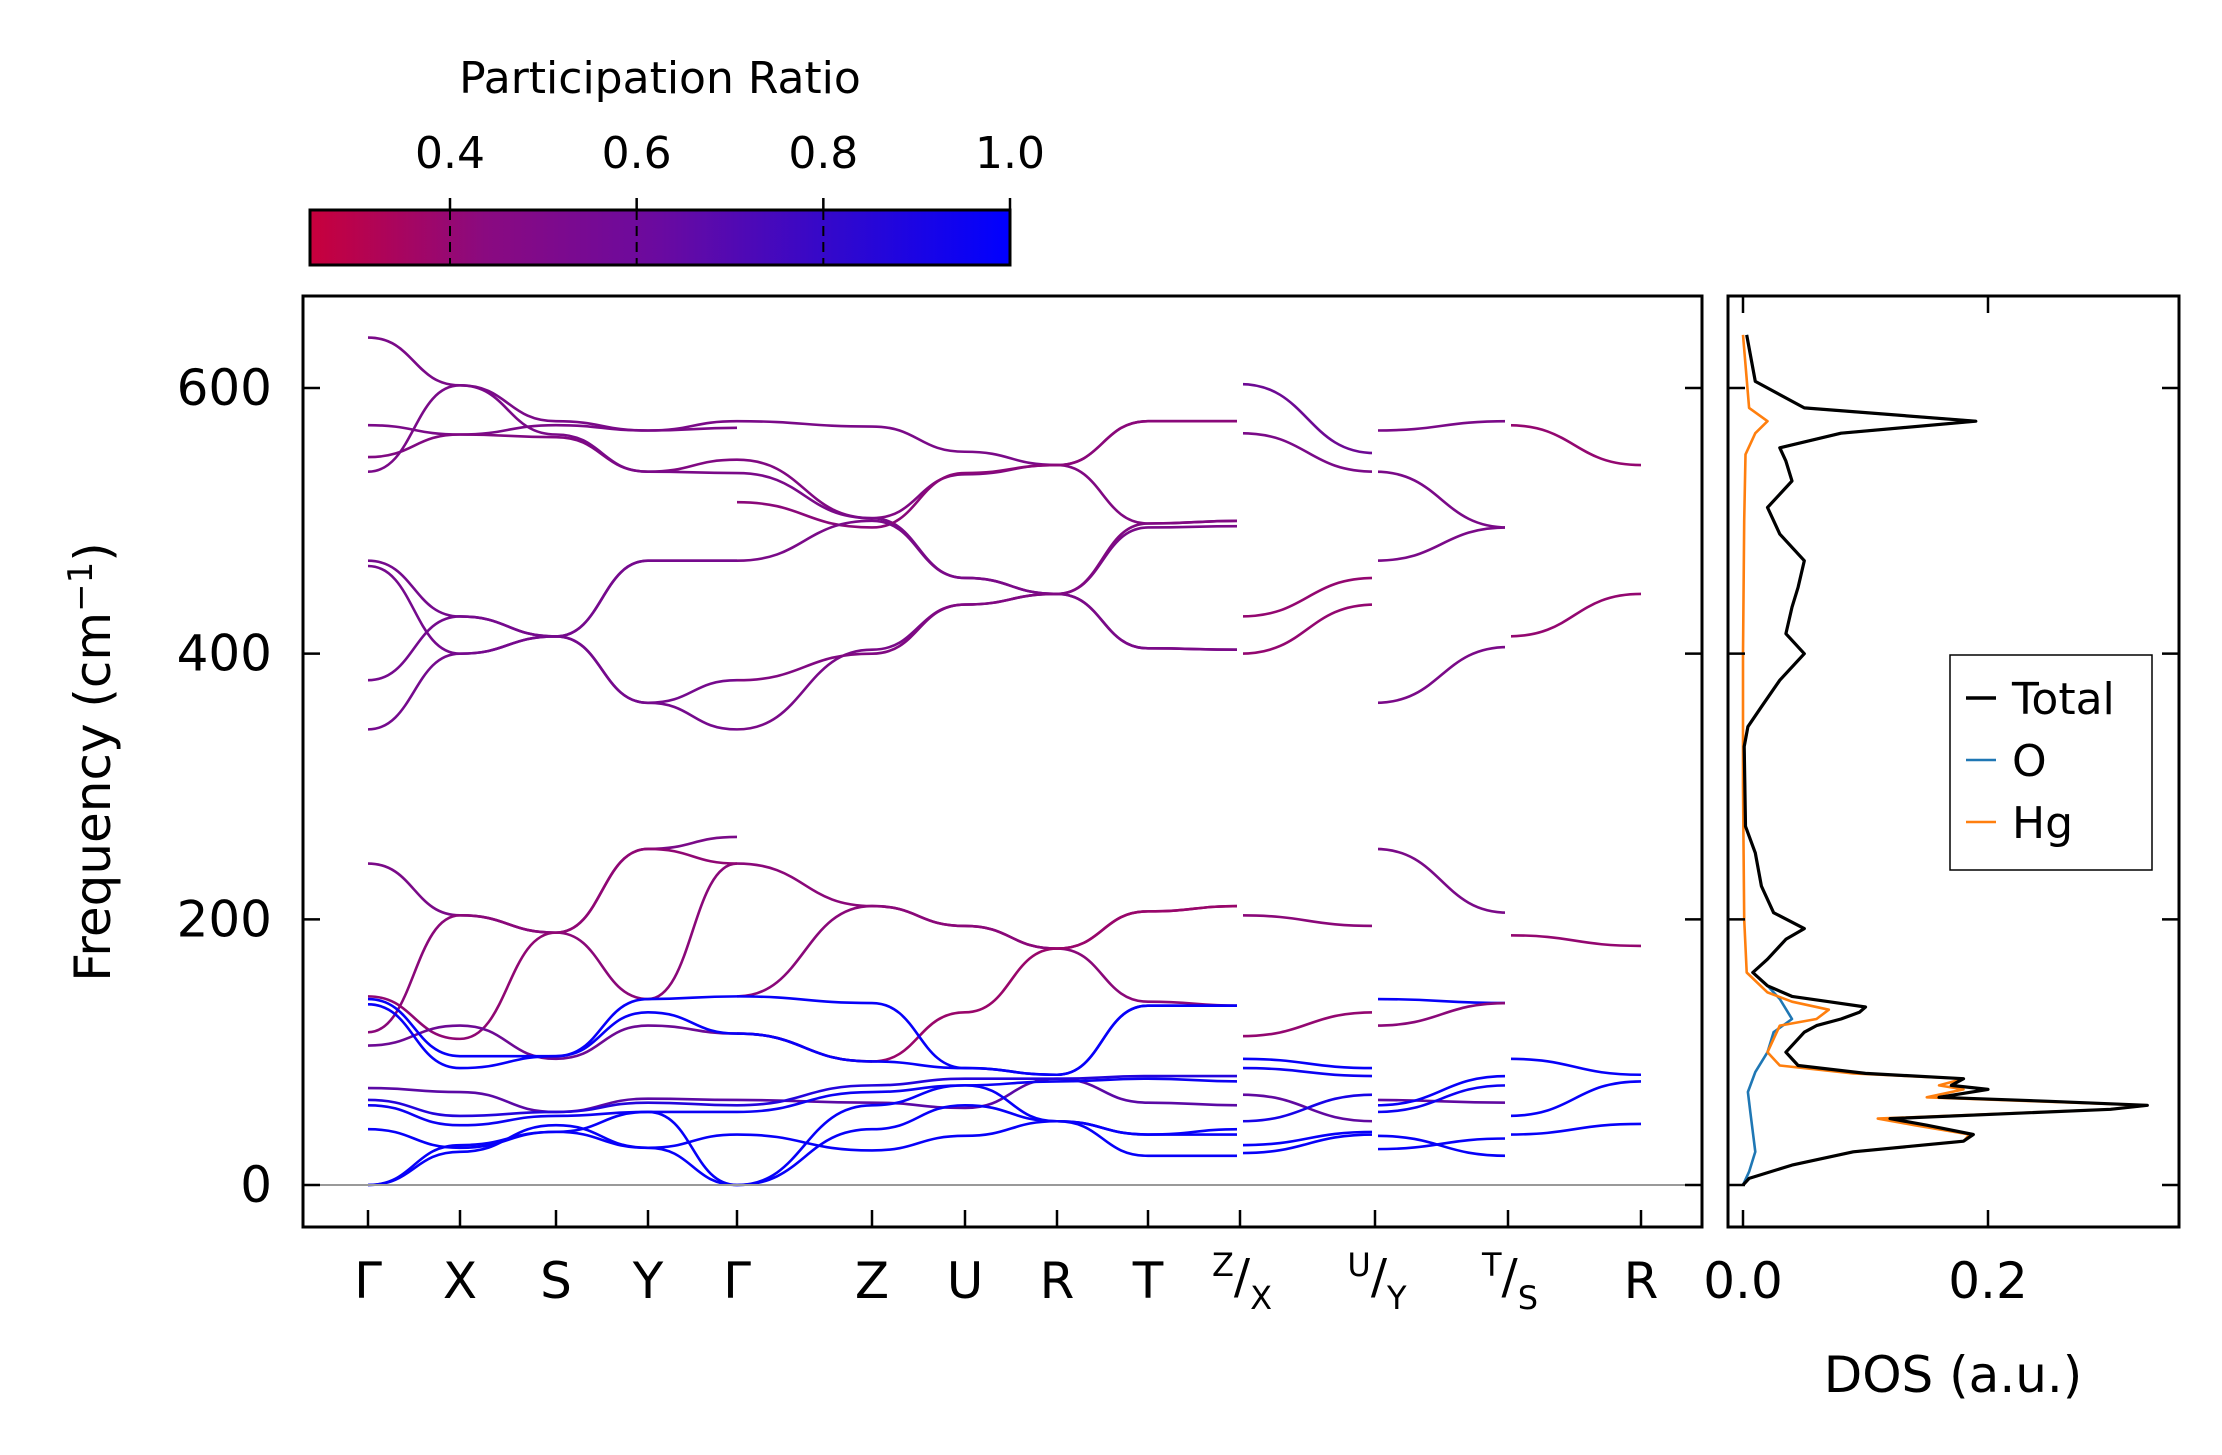  What do you see at coordinates (660, 78) in the screenshot?
I see `colorbar-label: Participation Ratio` at bounding box center [660, 78].